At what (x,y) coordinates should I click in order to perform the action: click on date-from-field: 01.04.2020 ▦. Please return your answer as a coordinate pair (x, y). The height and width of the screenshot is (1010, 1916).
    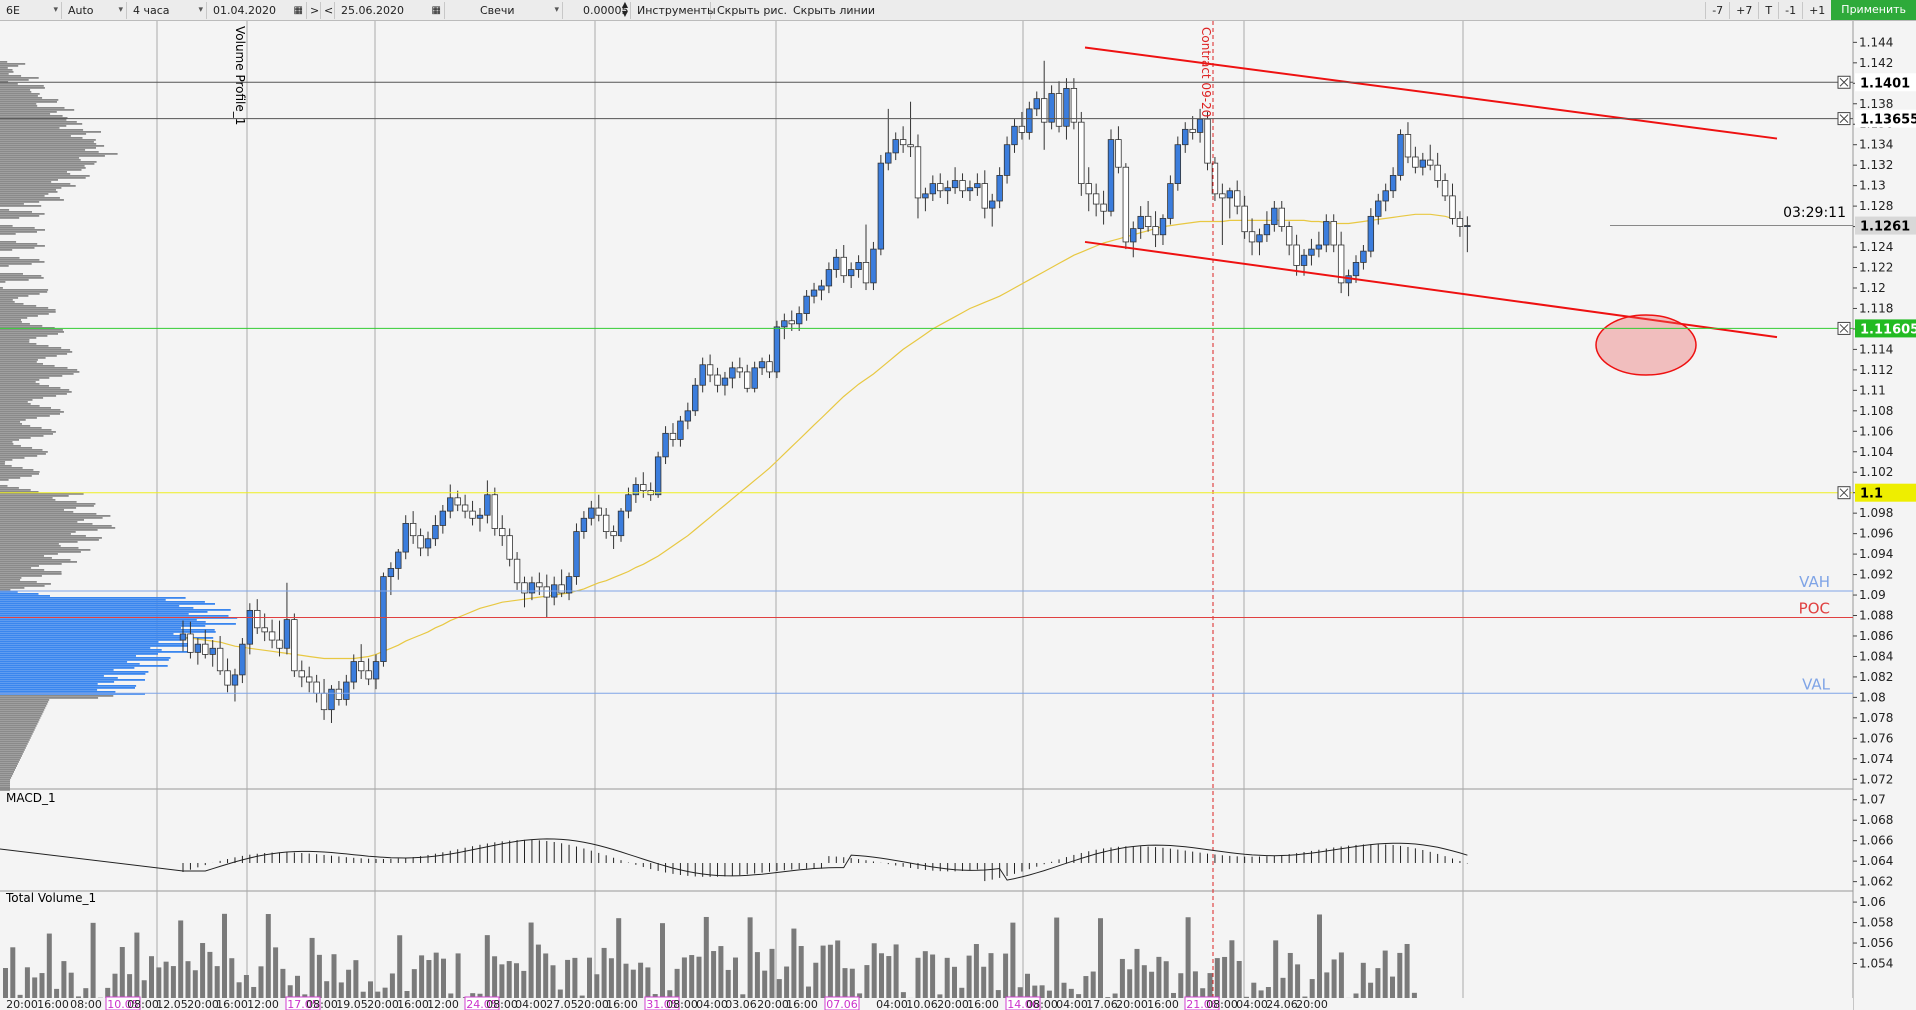
    Looking at the image, I should click on (257, 10).